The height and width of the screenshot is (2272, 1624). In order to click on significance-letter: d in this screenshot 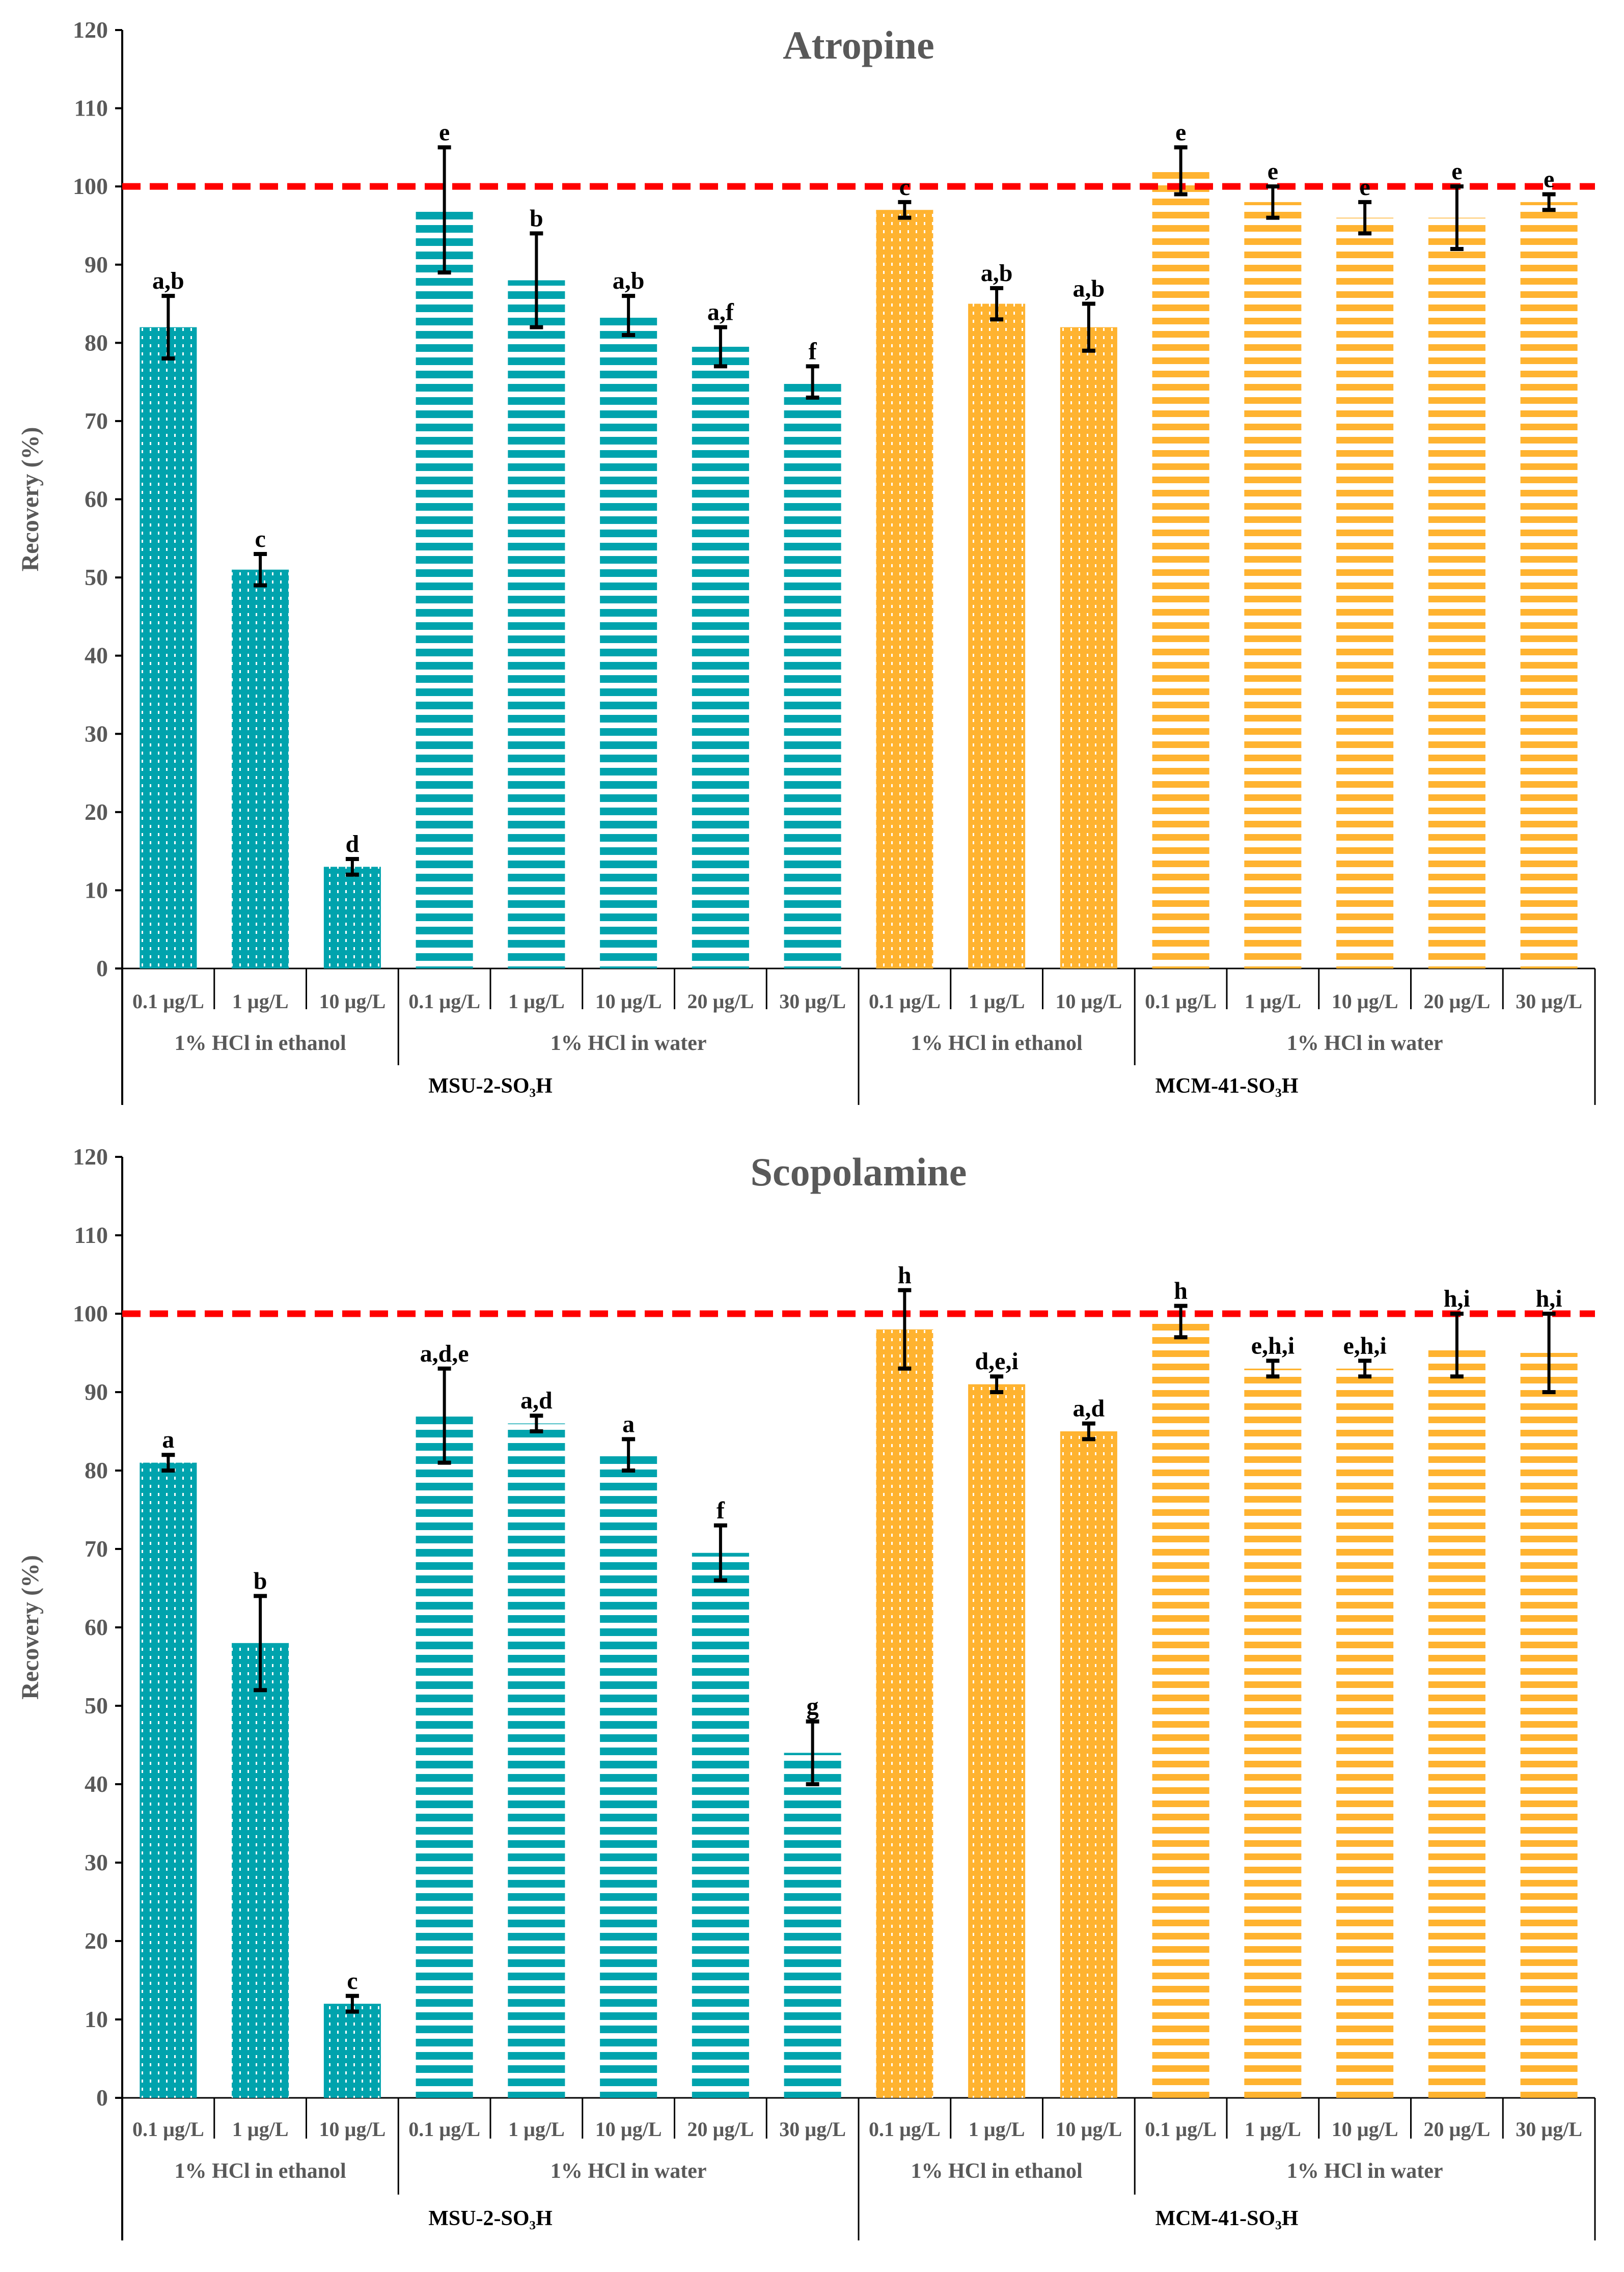, I will do `click(353, 843)`.